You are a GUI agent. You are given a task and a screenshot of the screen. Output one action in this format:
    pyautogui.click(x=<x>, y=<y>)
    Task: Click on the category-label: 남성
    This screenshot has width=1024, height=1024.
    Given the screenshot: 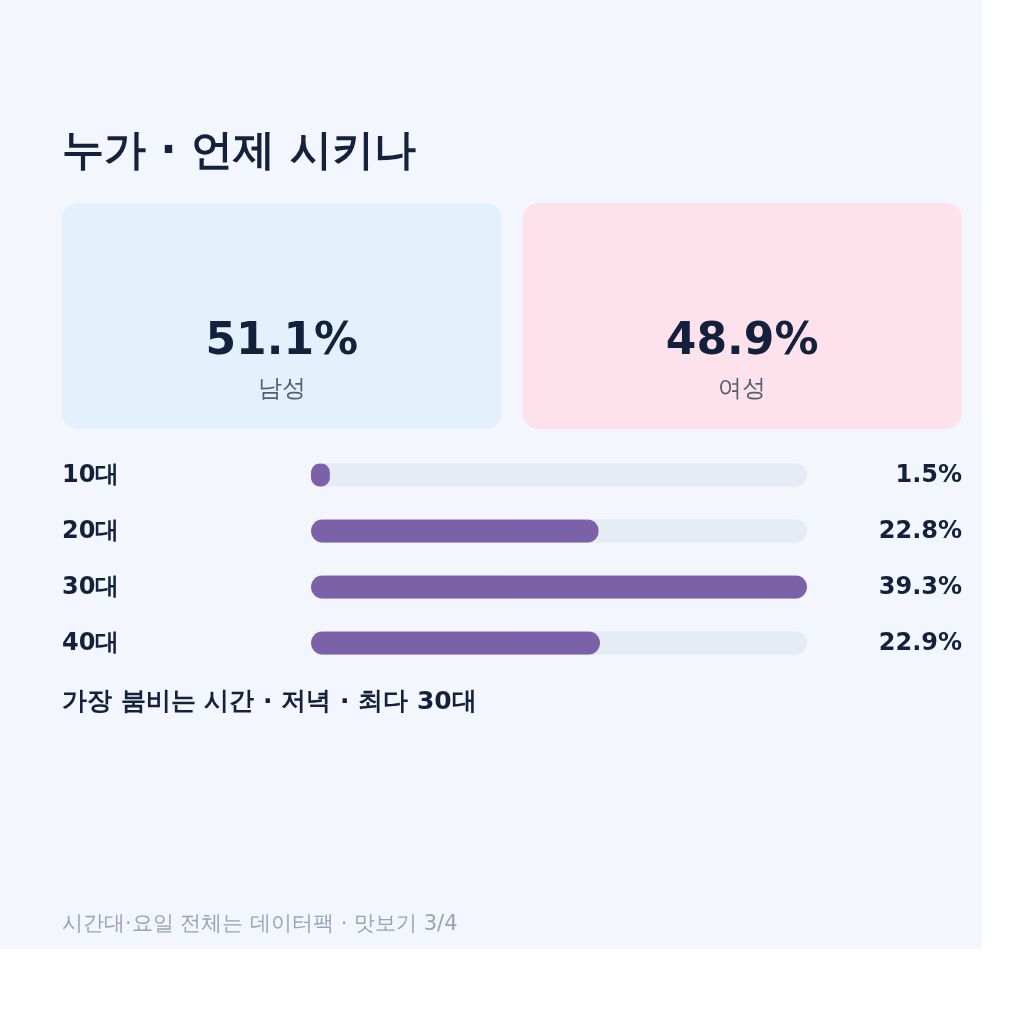 What is the action you would take?
    pyautogui.click(x=281, y=388)
    